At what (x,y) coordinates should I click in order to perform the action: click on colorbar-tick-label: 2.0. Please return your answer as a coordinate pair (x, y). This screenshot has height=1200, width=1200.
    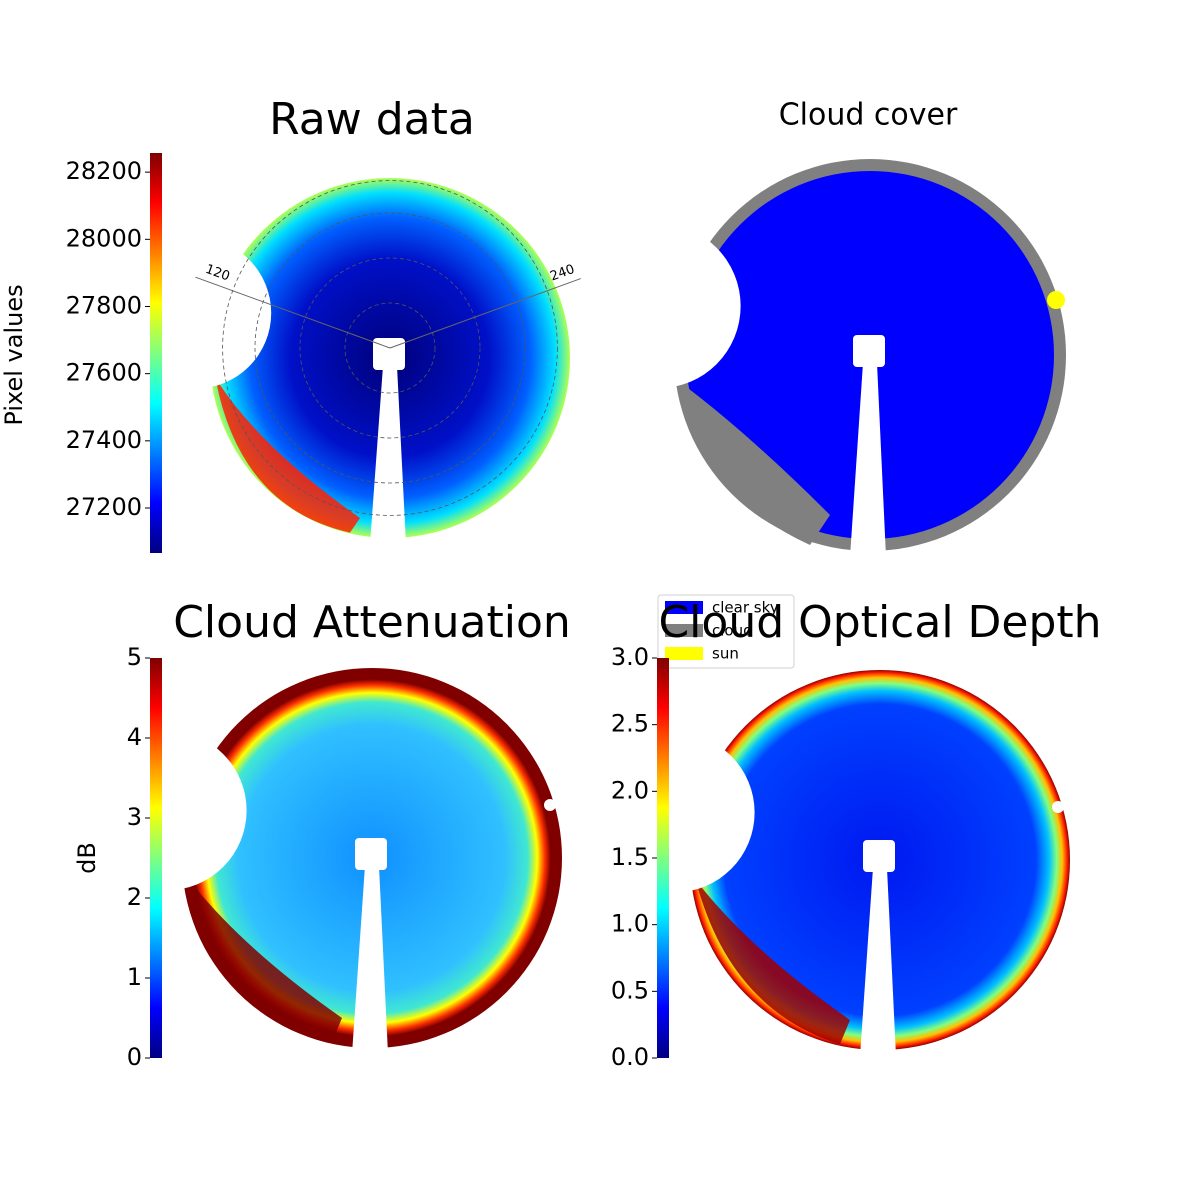
    Looking at the image, I should click on (630, 790).